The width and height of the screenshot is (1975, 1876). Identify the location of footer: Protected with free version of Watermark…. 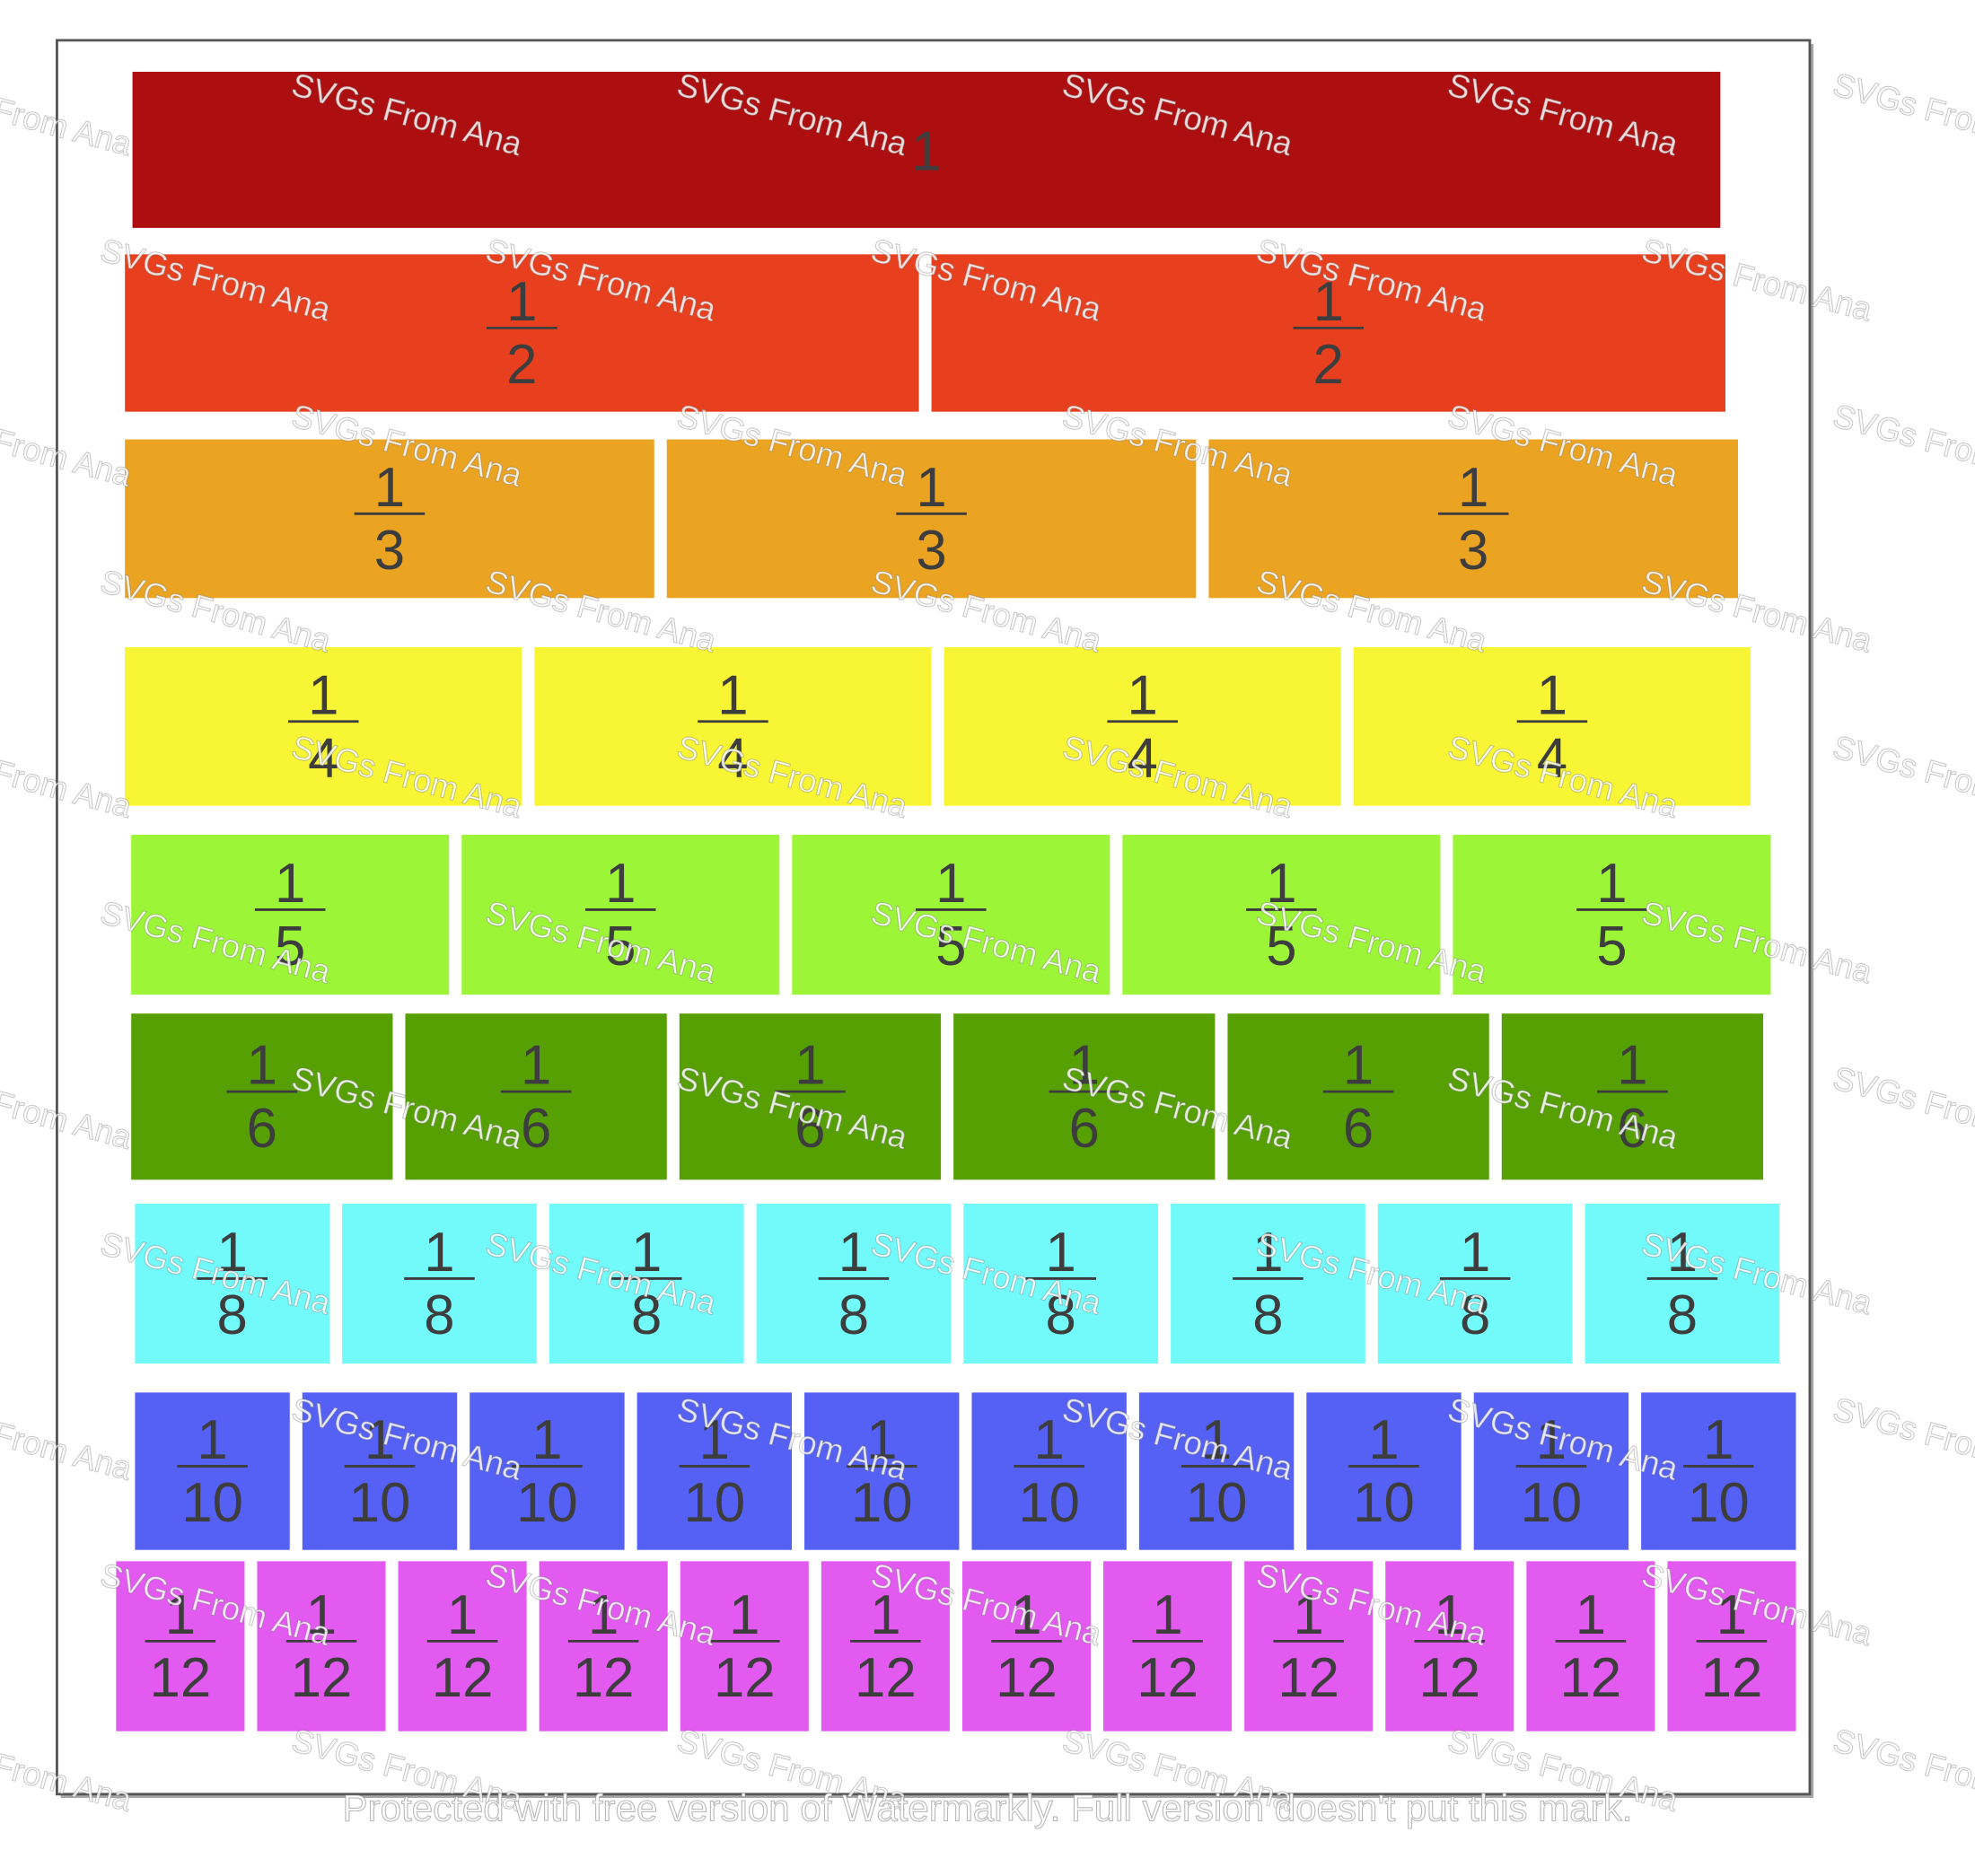
(988, 1807).